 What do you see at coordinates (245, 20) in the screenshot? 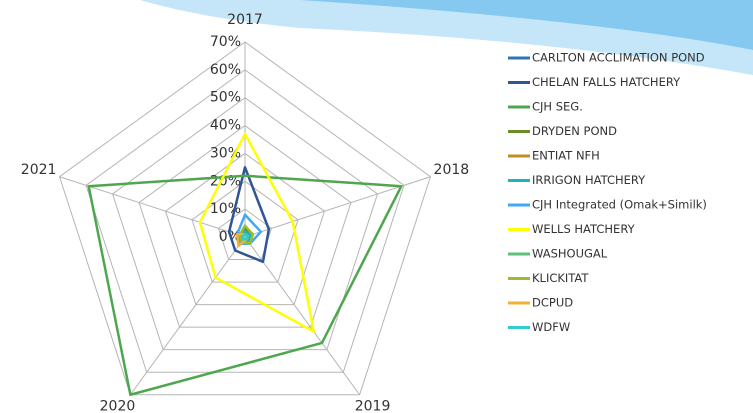
I see `category-label: 2017` at bounding box center [245, 20].